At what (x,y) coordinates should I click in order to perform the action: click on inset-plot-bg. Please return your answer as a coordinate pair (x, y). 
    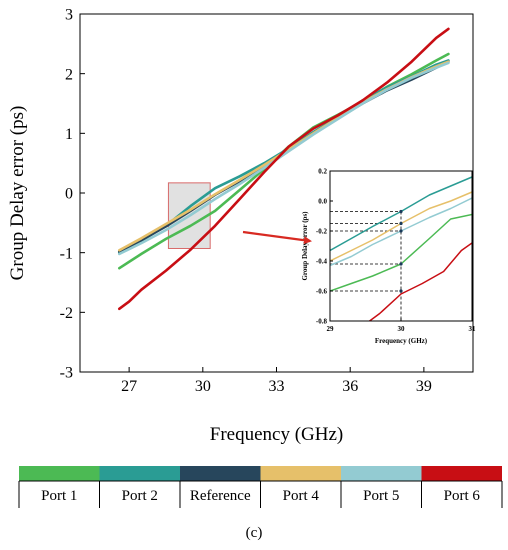
    Looking at the image, I should click on (401, 246).